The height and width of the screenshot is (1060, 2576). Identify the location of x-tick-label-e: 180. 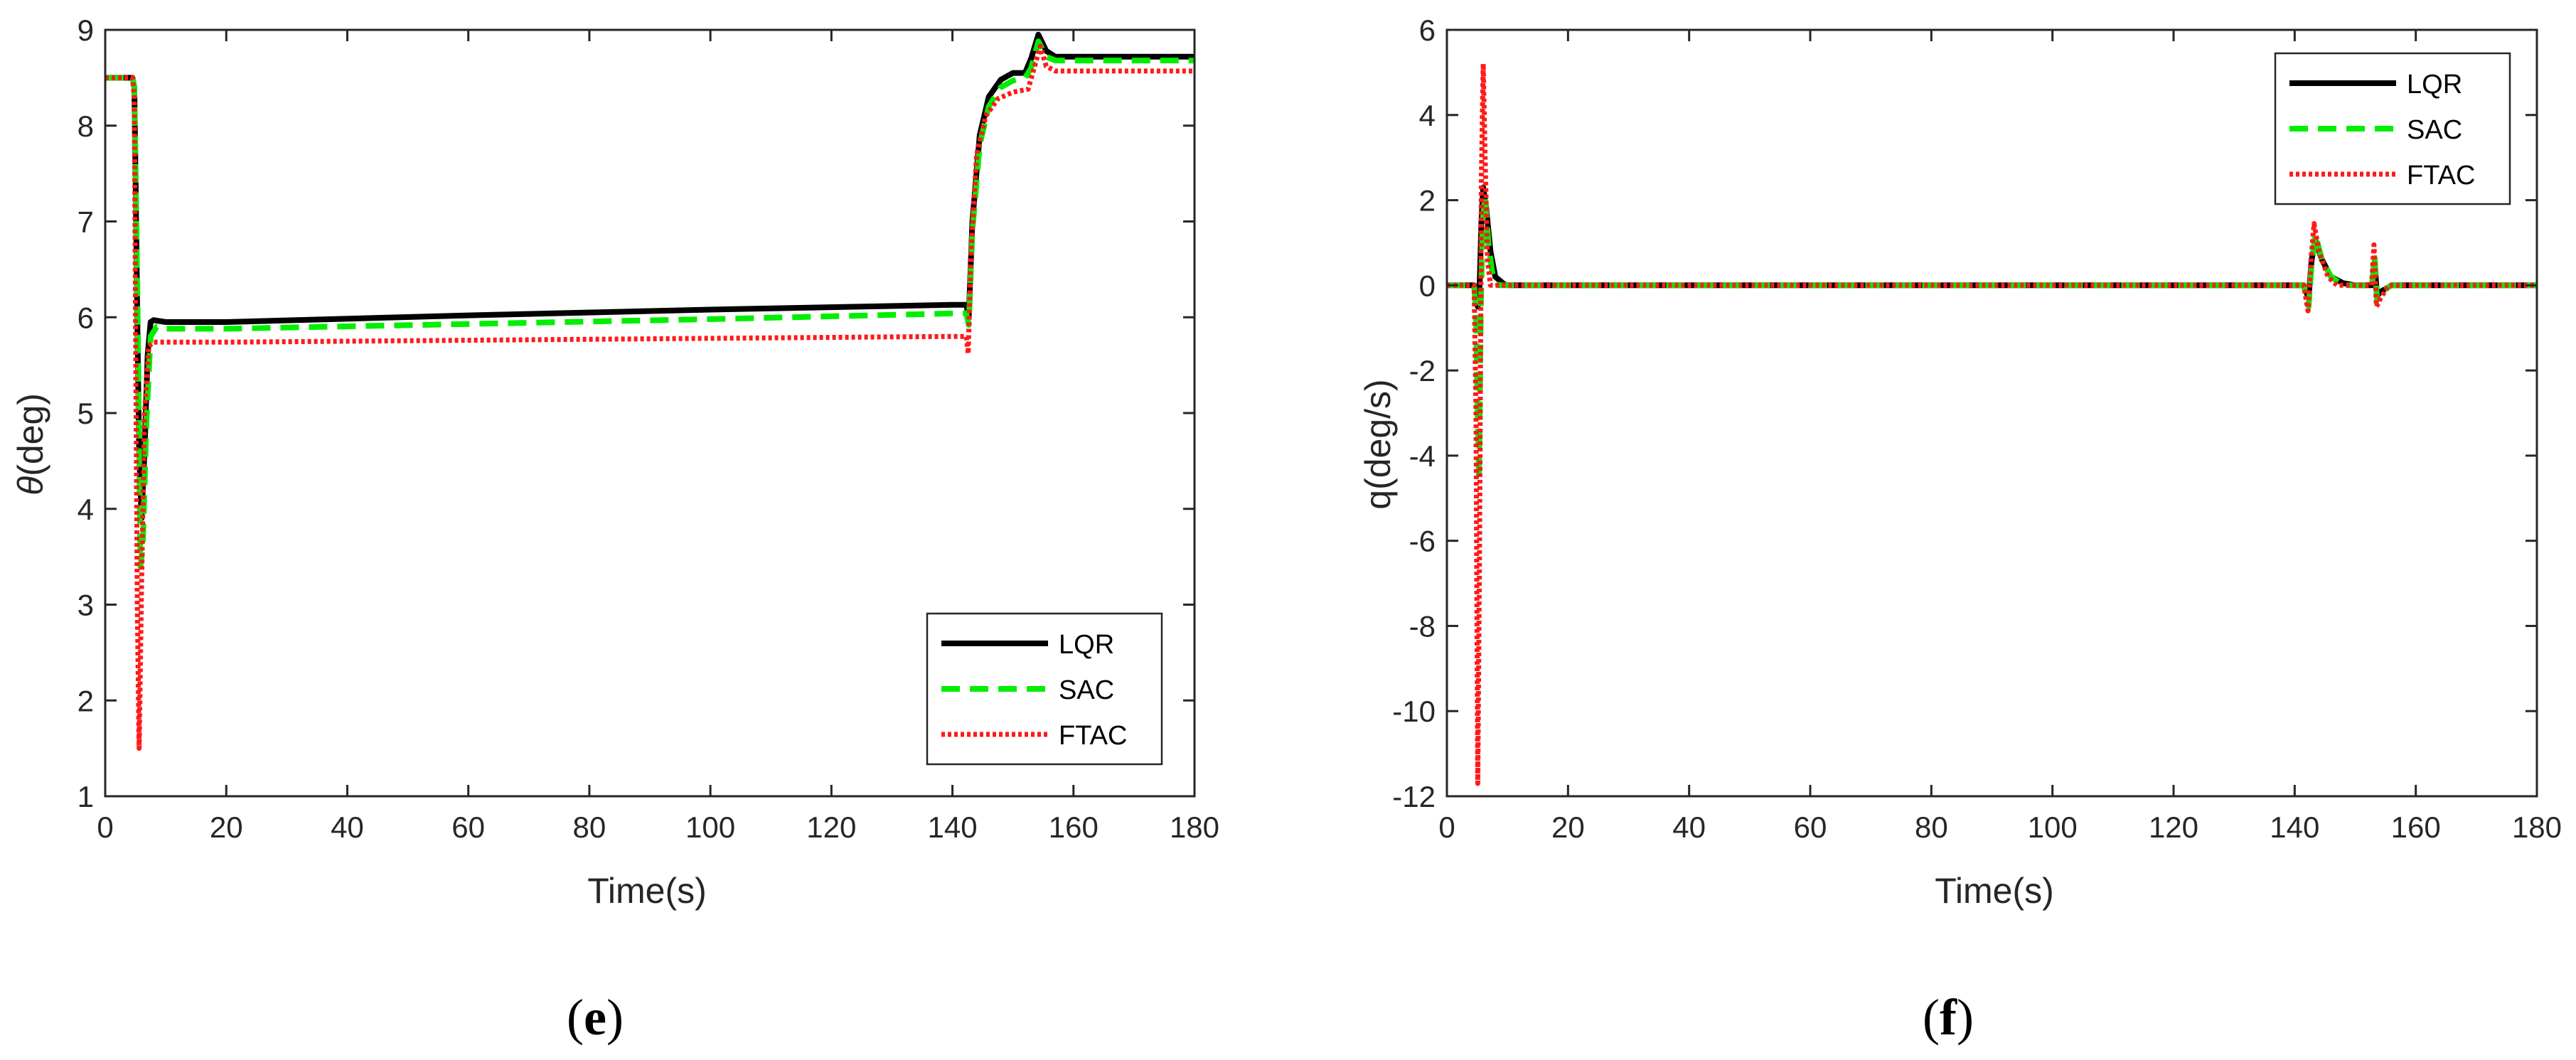
(1194, 827).